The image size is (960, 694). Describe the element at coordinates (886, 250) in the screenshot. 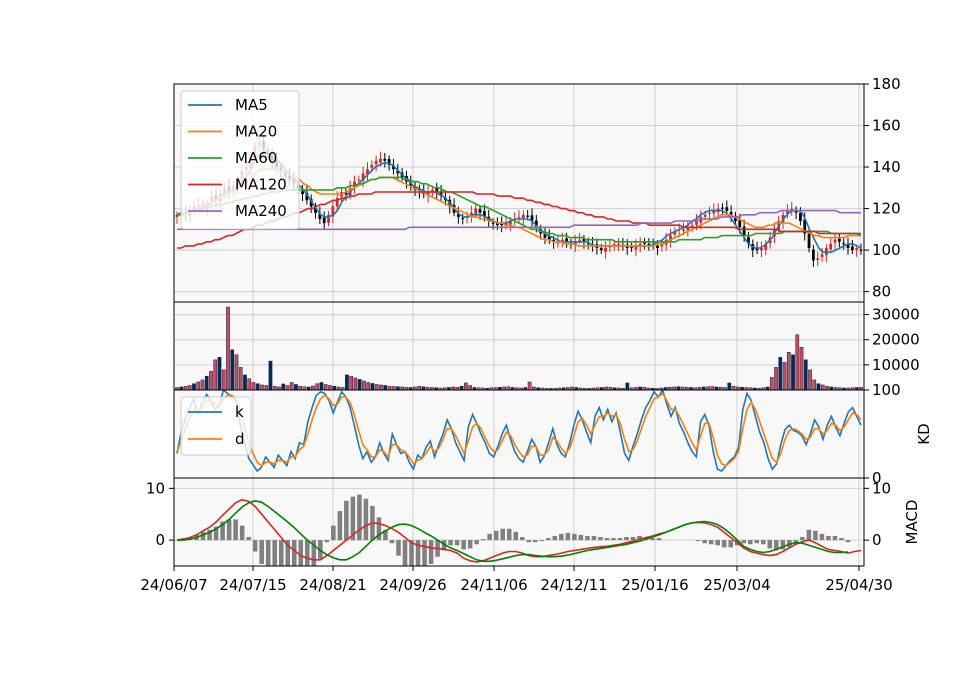

I see `price-tick-label: 100` at that location.